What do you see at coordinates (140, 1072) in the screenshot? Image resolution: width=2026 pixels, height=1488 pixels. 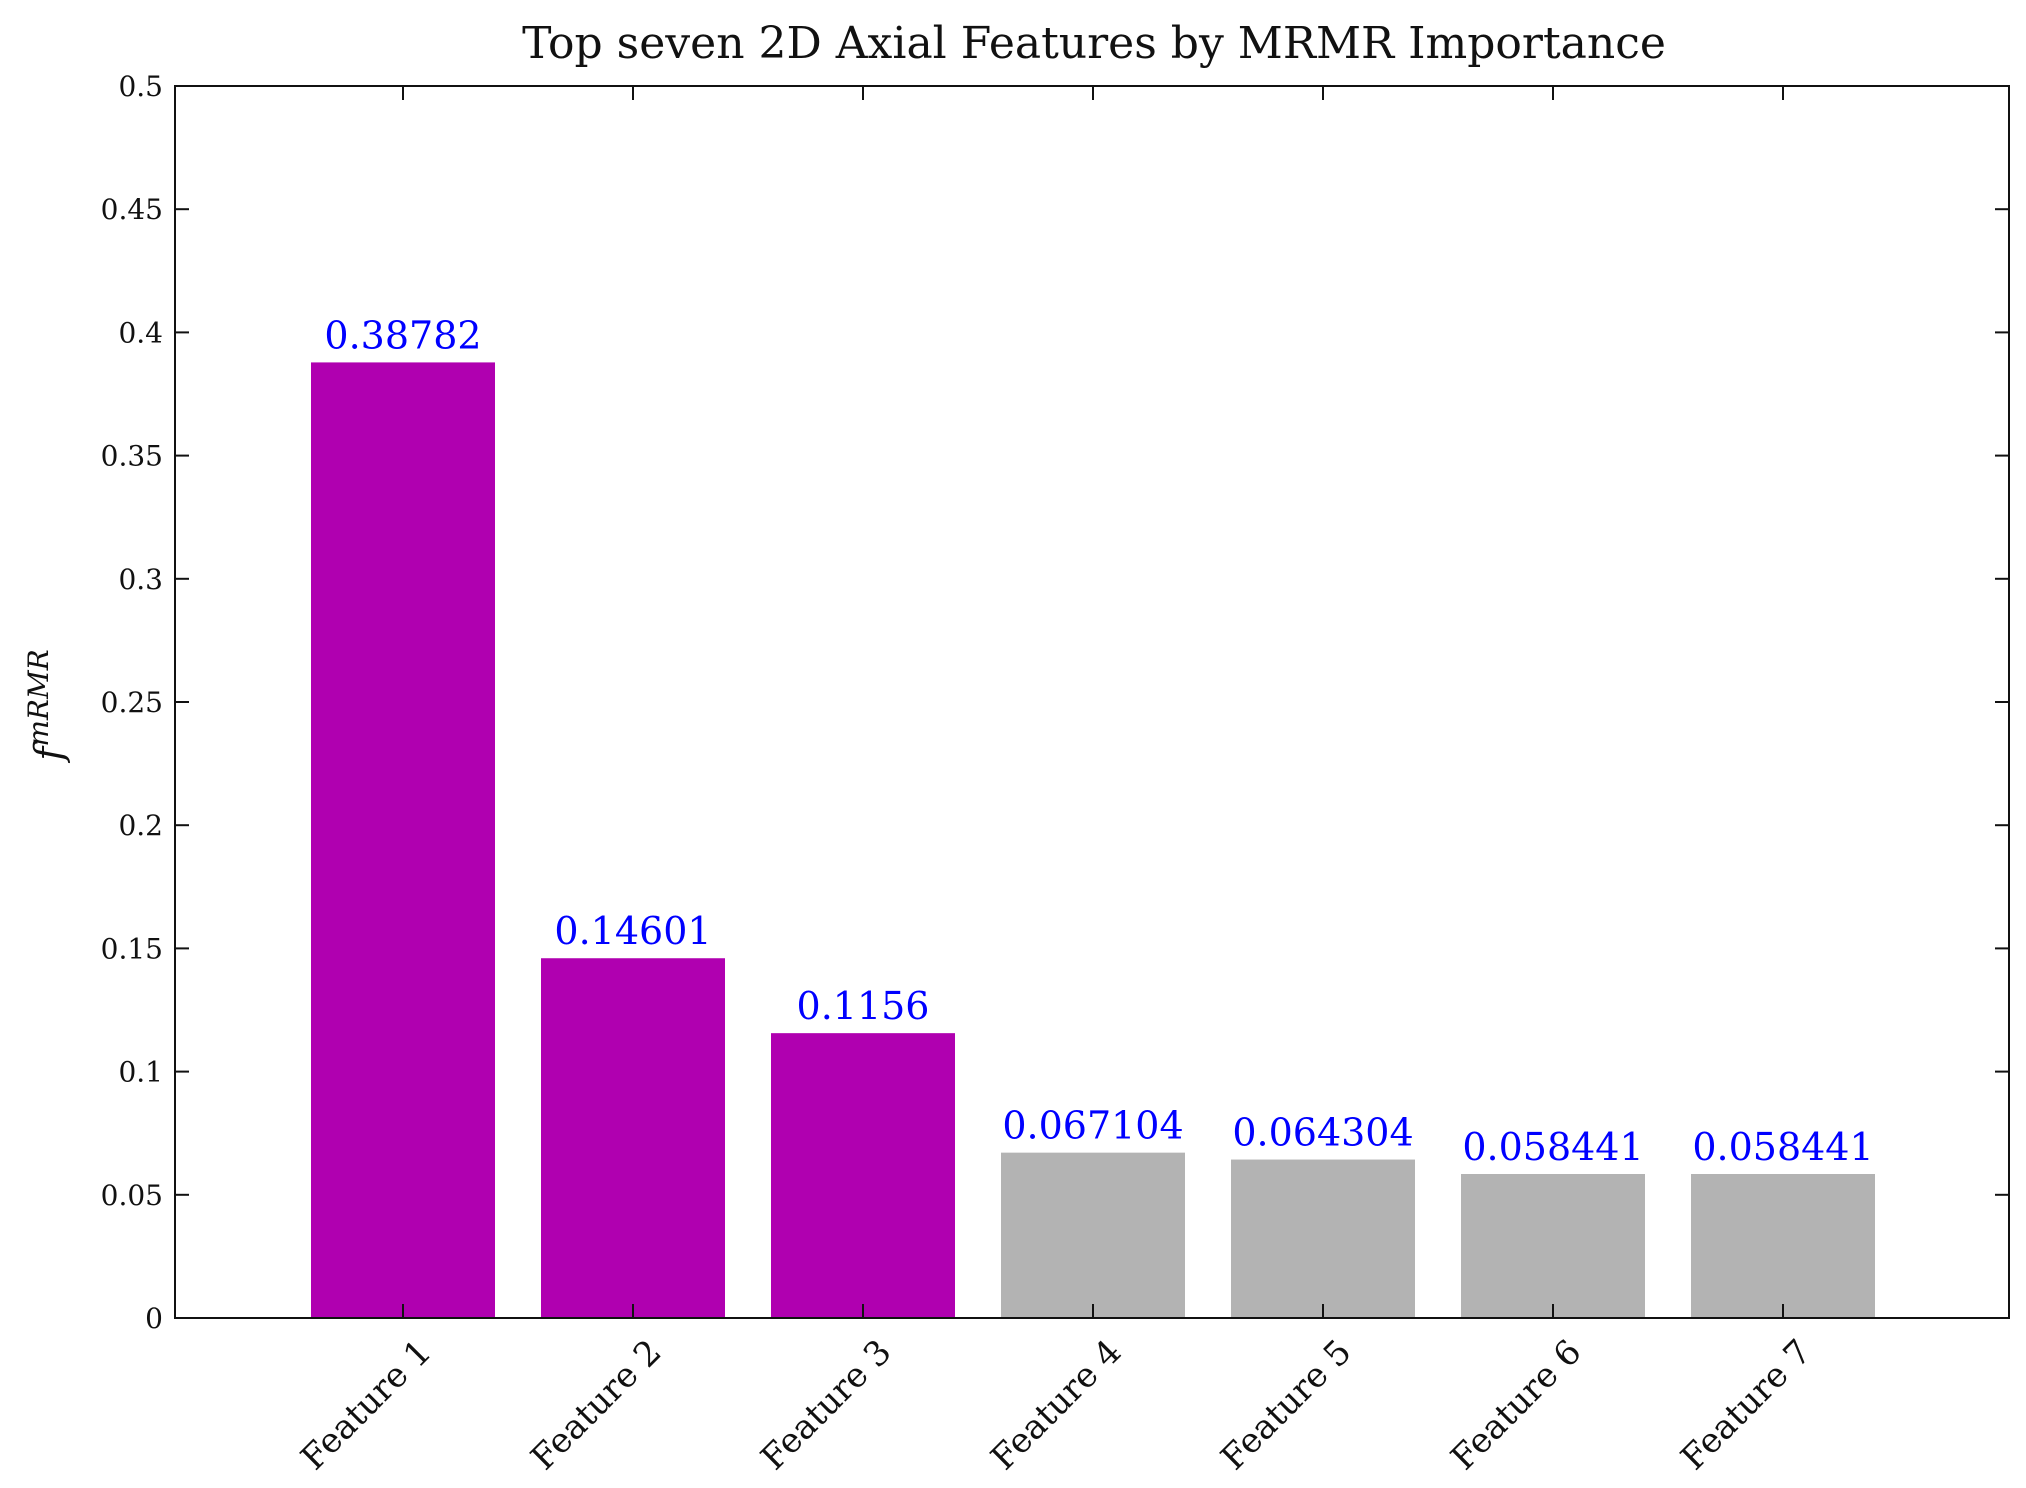 I see `y-tick-label: 0.1` at bounding box center [140, 1072].